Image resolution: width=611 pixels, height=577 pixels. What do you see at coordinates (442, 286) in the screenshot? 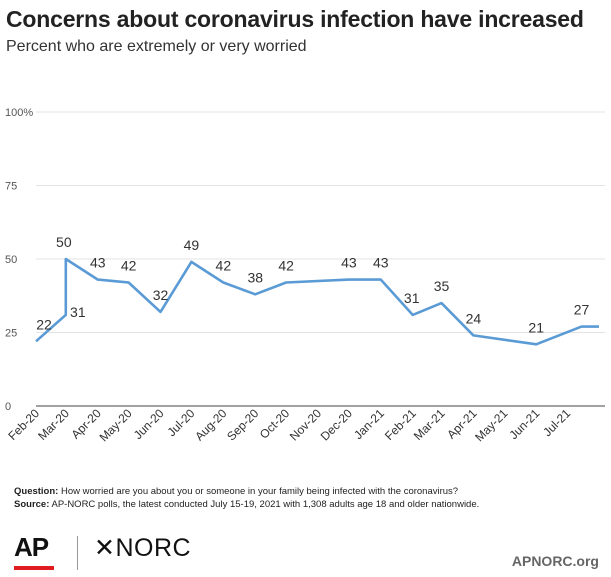
I see `data-label: 35` at bounding box center [442, 286].